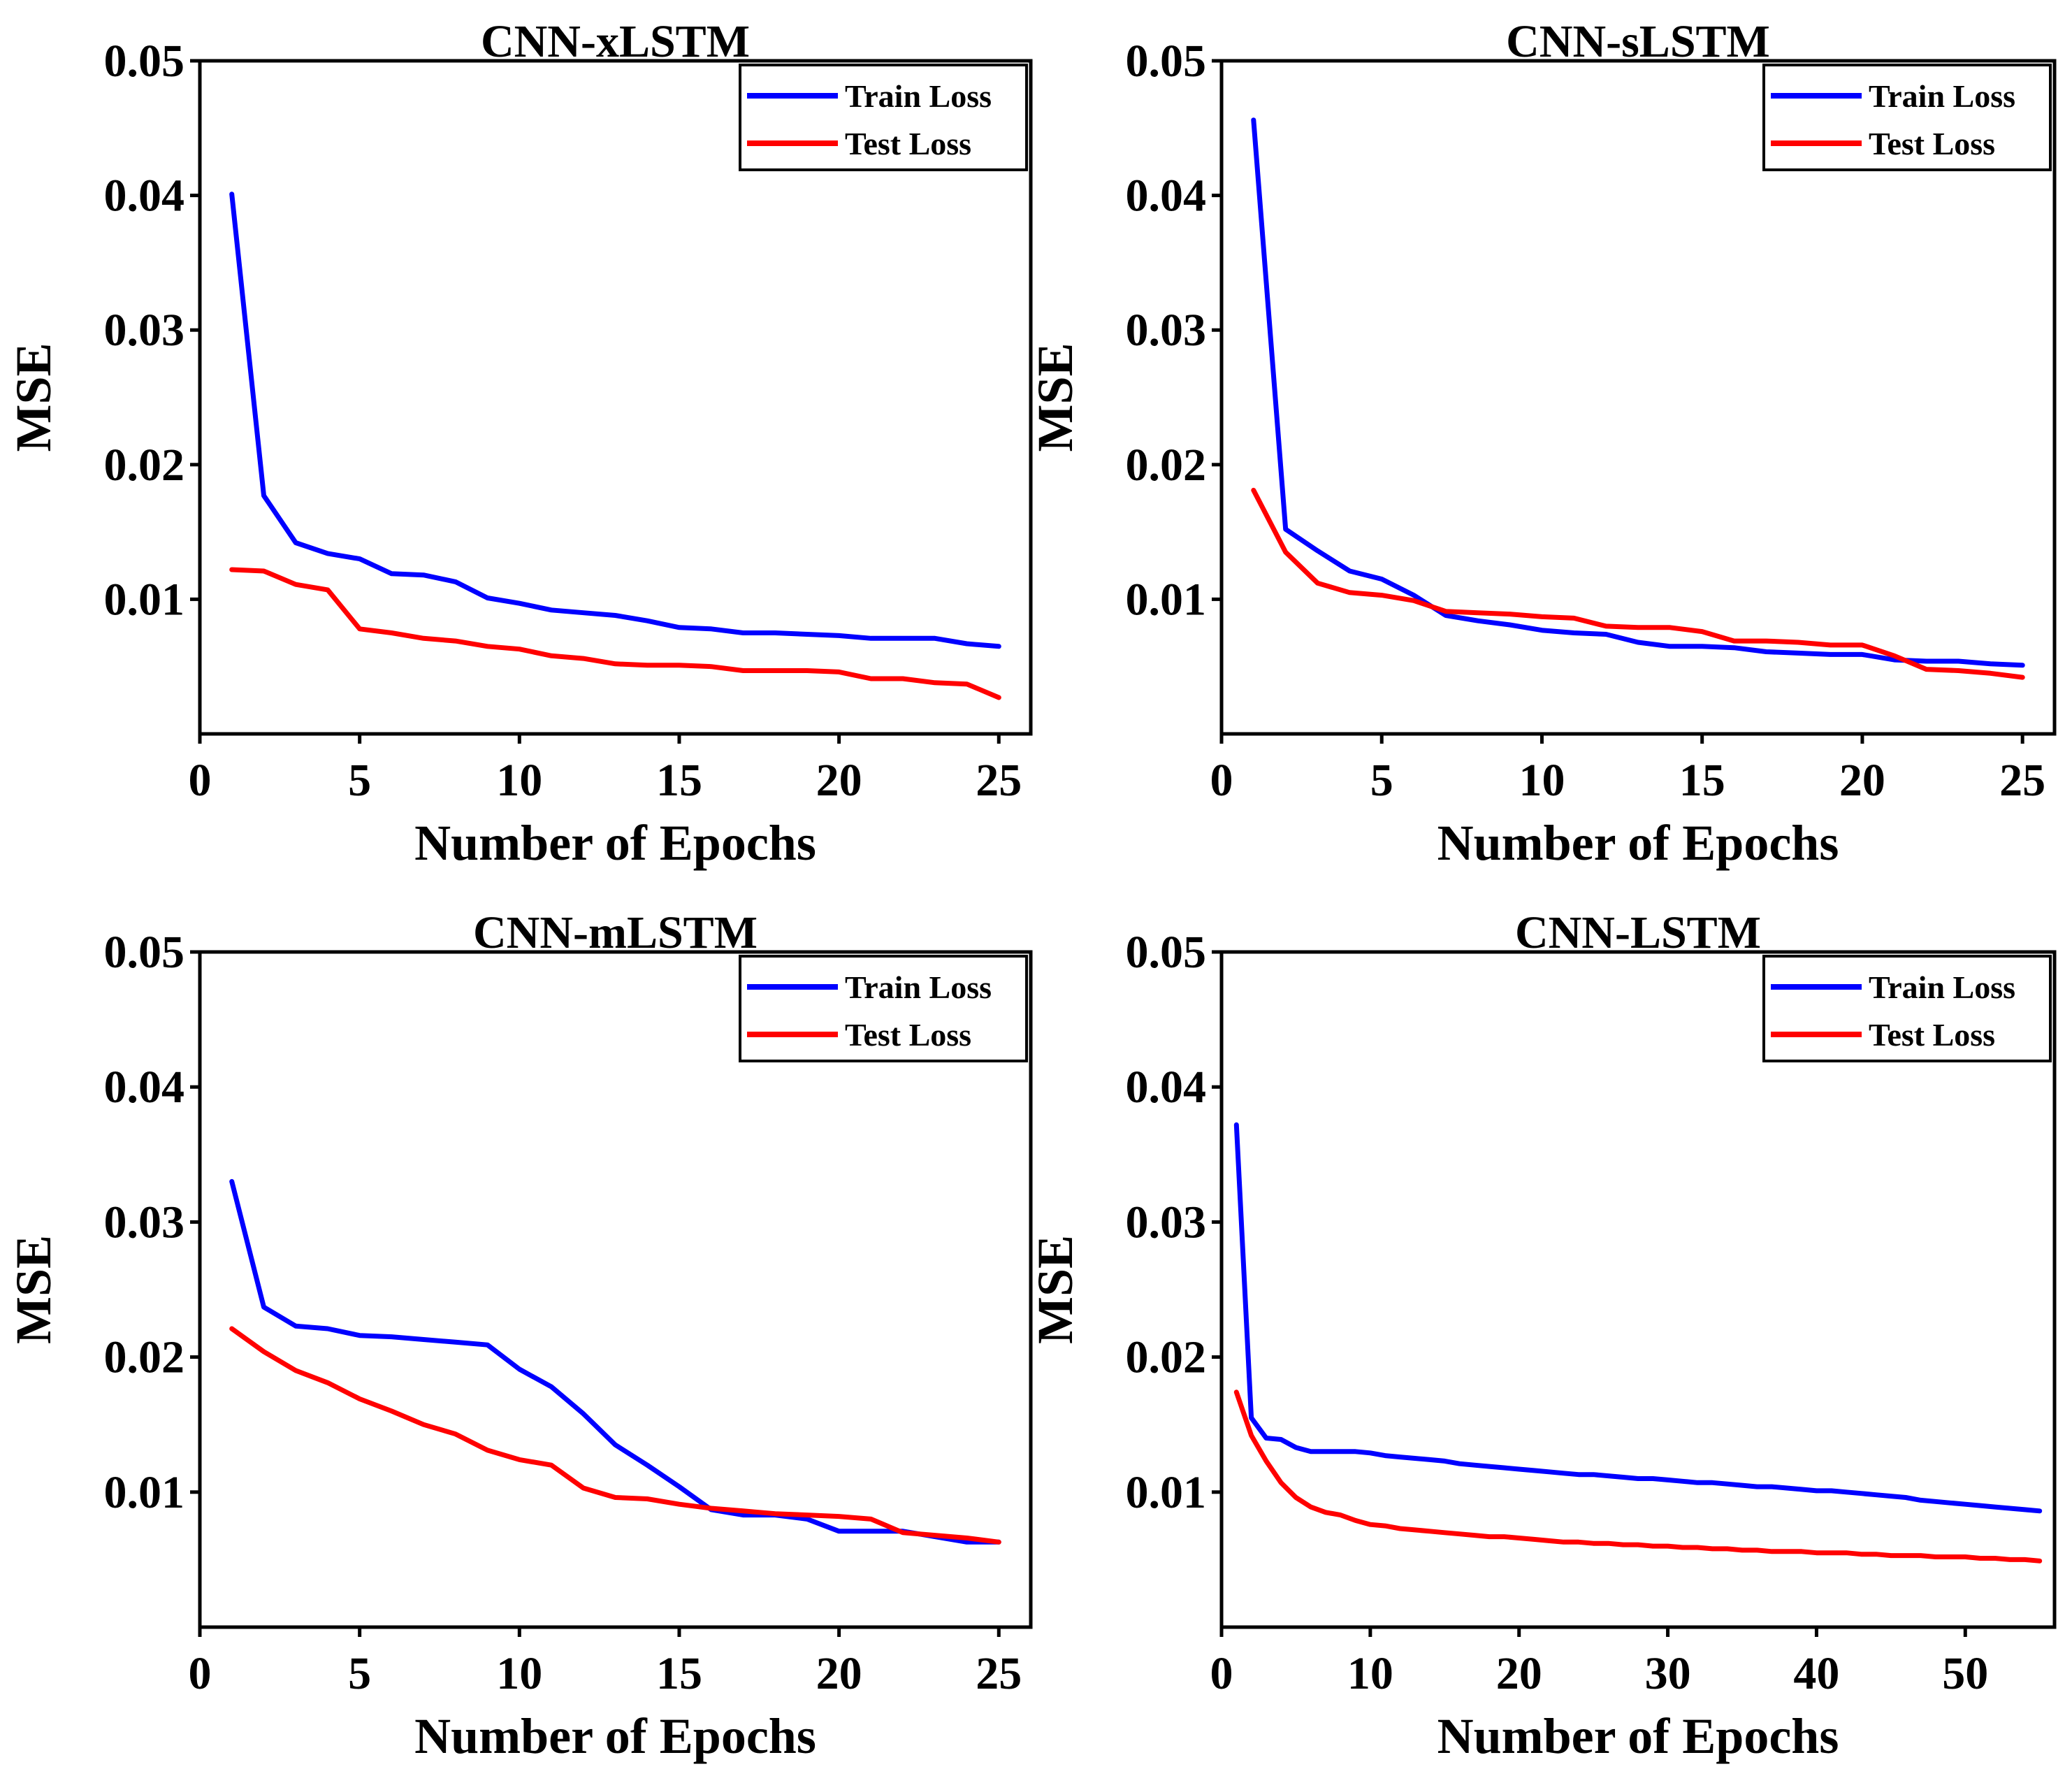  I want to click on chart-0-legend-box, so click(884, 117).